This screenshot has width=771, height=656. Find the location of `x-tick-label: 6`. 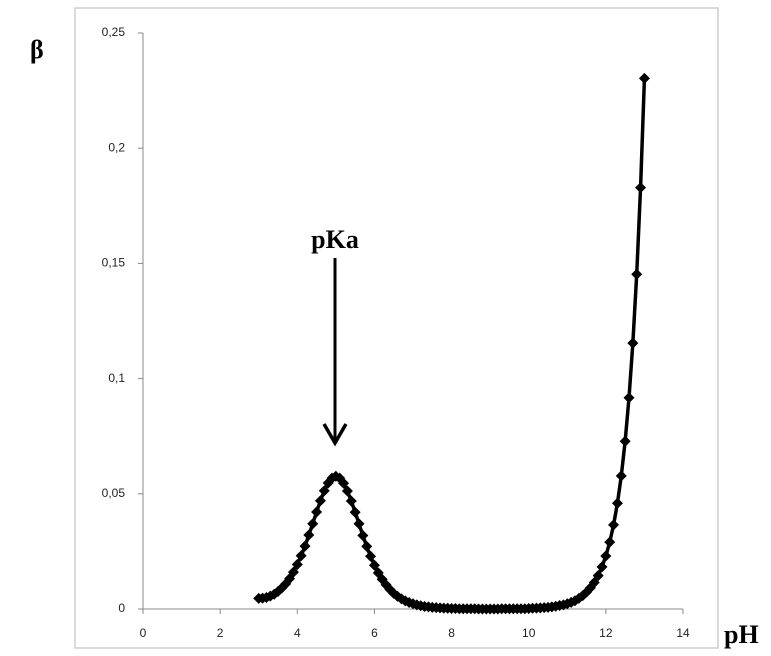

x-tick-label: 6 is located at coordinates (374, 633).